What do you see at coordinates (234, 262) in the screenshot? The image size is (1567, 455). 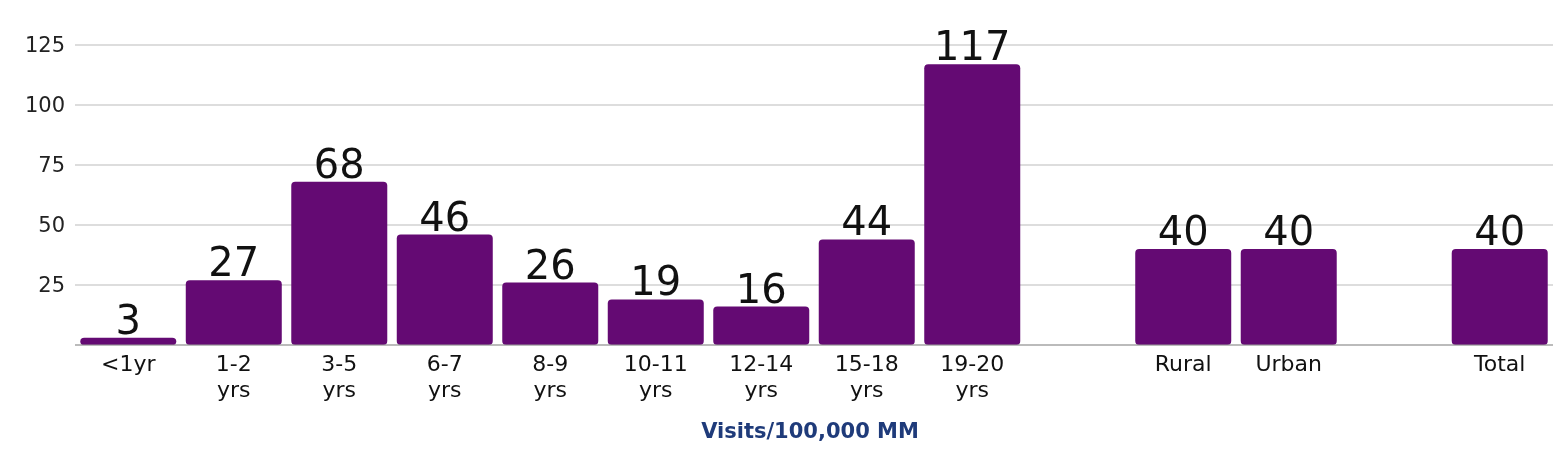 I see `data-label: 27` at bounding box center [234, 262].